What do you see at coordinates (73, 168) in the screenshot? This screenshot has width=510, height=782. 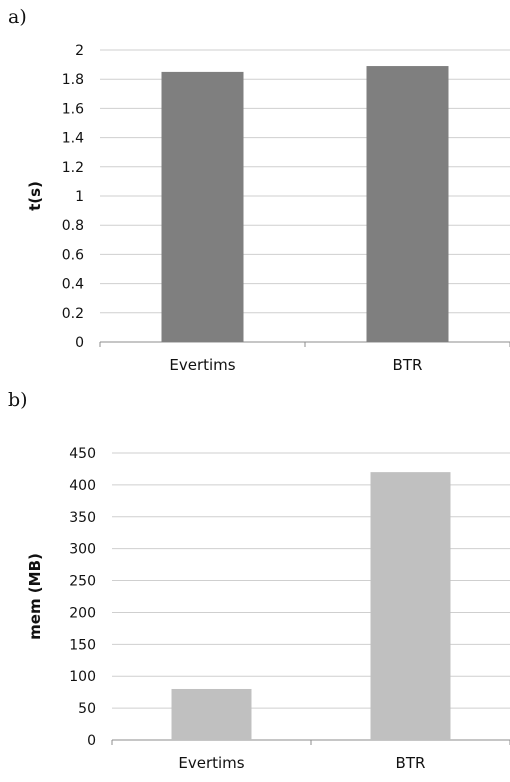 I see `y-tick-label: 1.2` at bounding box center [73, 168].